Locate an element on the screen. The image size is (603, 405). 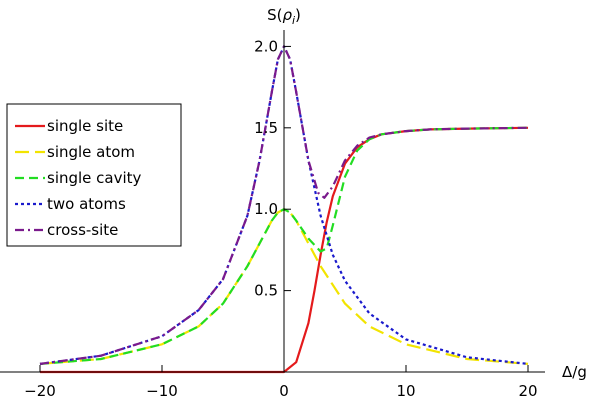
x-tick-label: 0 is located at coordinates (284, 391).